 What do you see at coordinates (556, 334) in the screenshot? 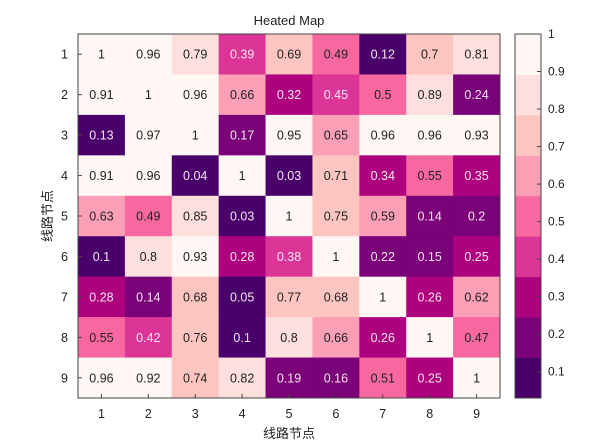
I see `colorbar-tick-label: 0.2` at bounding box center [556, 334].